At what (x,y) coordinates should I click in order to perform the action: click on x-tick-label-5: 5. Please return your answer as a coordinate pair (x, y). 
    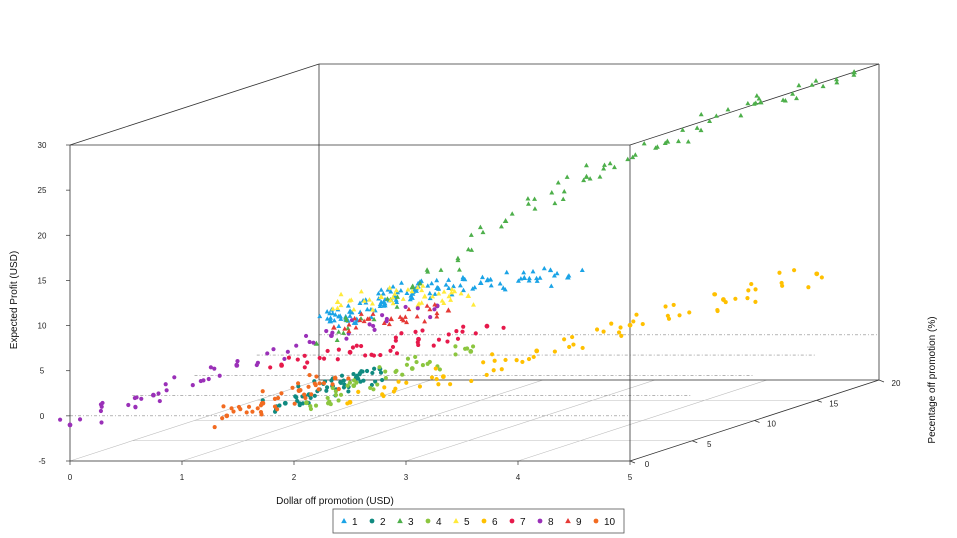
    Looking at the image, I should click on (630, 477).